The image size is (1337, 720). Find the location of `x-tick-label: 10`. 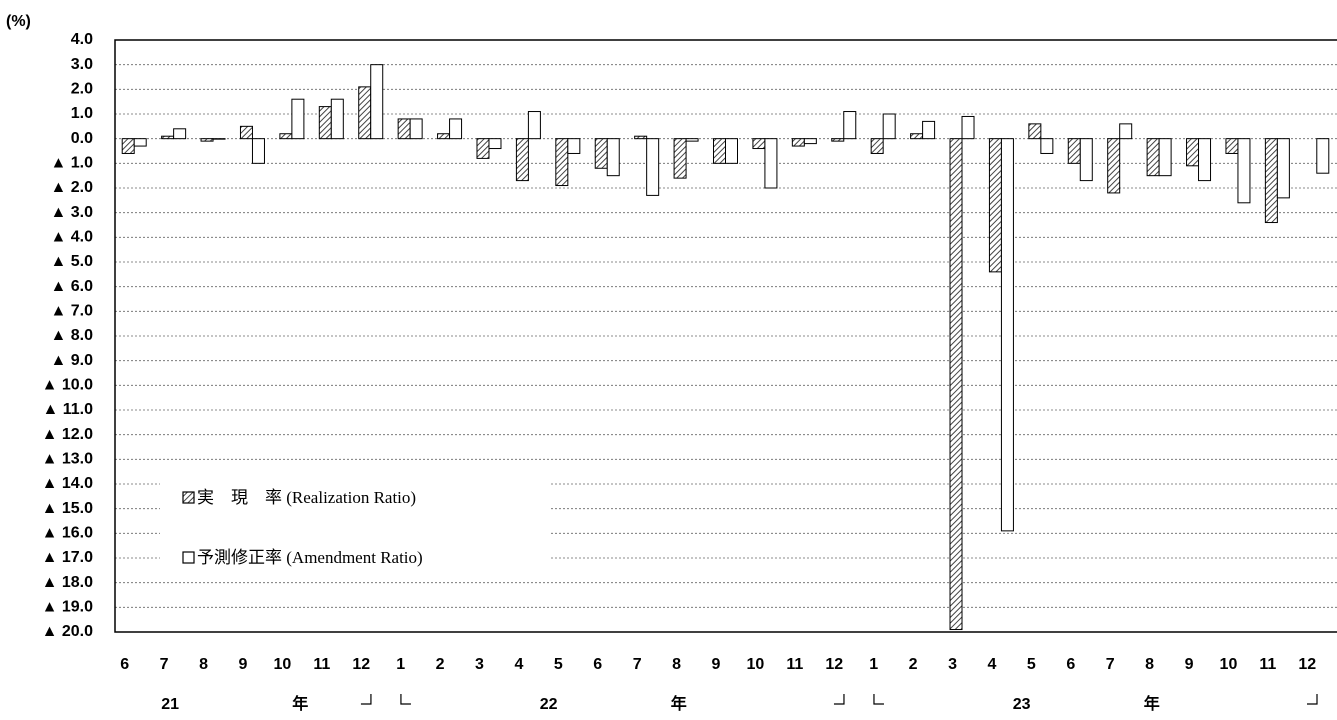

x-tick-label: 10 is located at coordinates (756, 664).